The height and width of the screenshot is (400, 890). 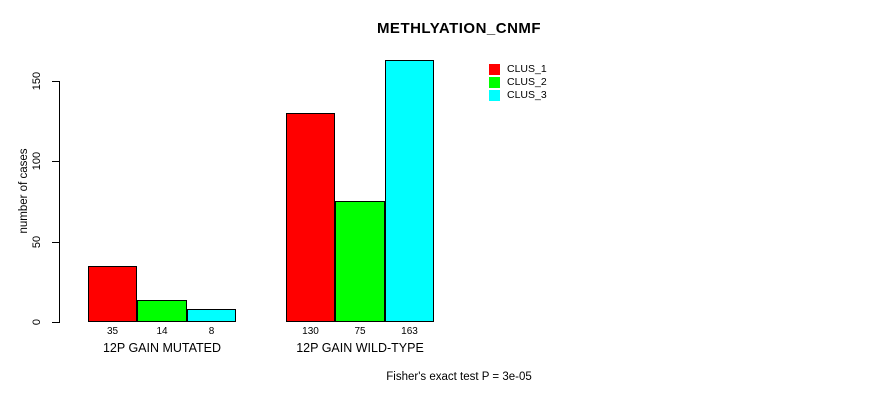 I want to click on footnote-text: Fisher's exact test P = 3e-05, so click(x=459, y=377).